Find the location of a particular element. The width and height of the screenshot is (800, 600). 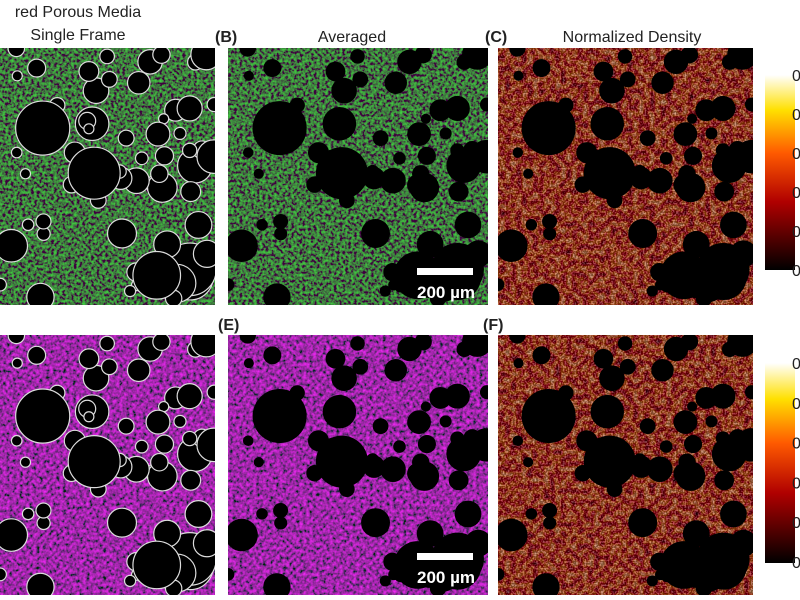

panel-subtitle: Single Frame is located at coordinates (77, 35).